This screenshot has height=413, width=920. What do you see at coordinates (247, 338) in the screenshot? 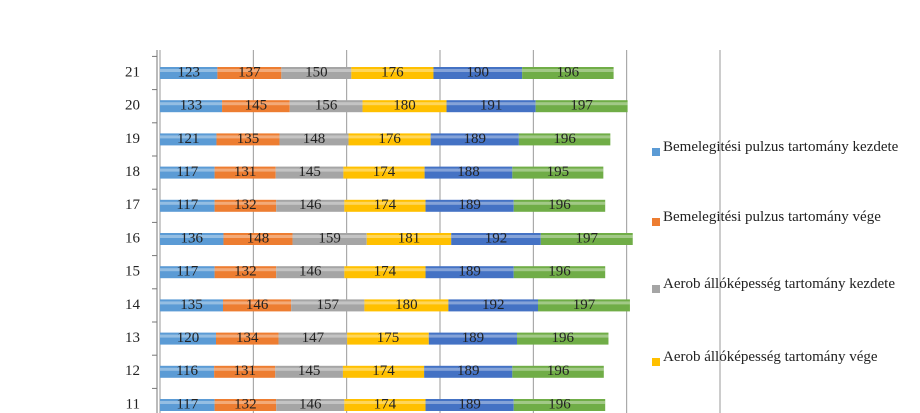
I see `data-label: 134` at bounding box center [247, 338].